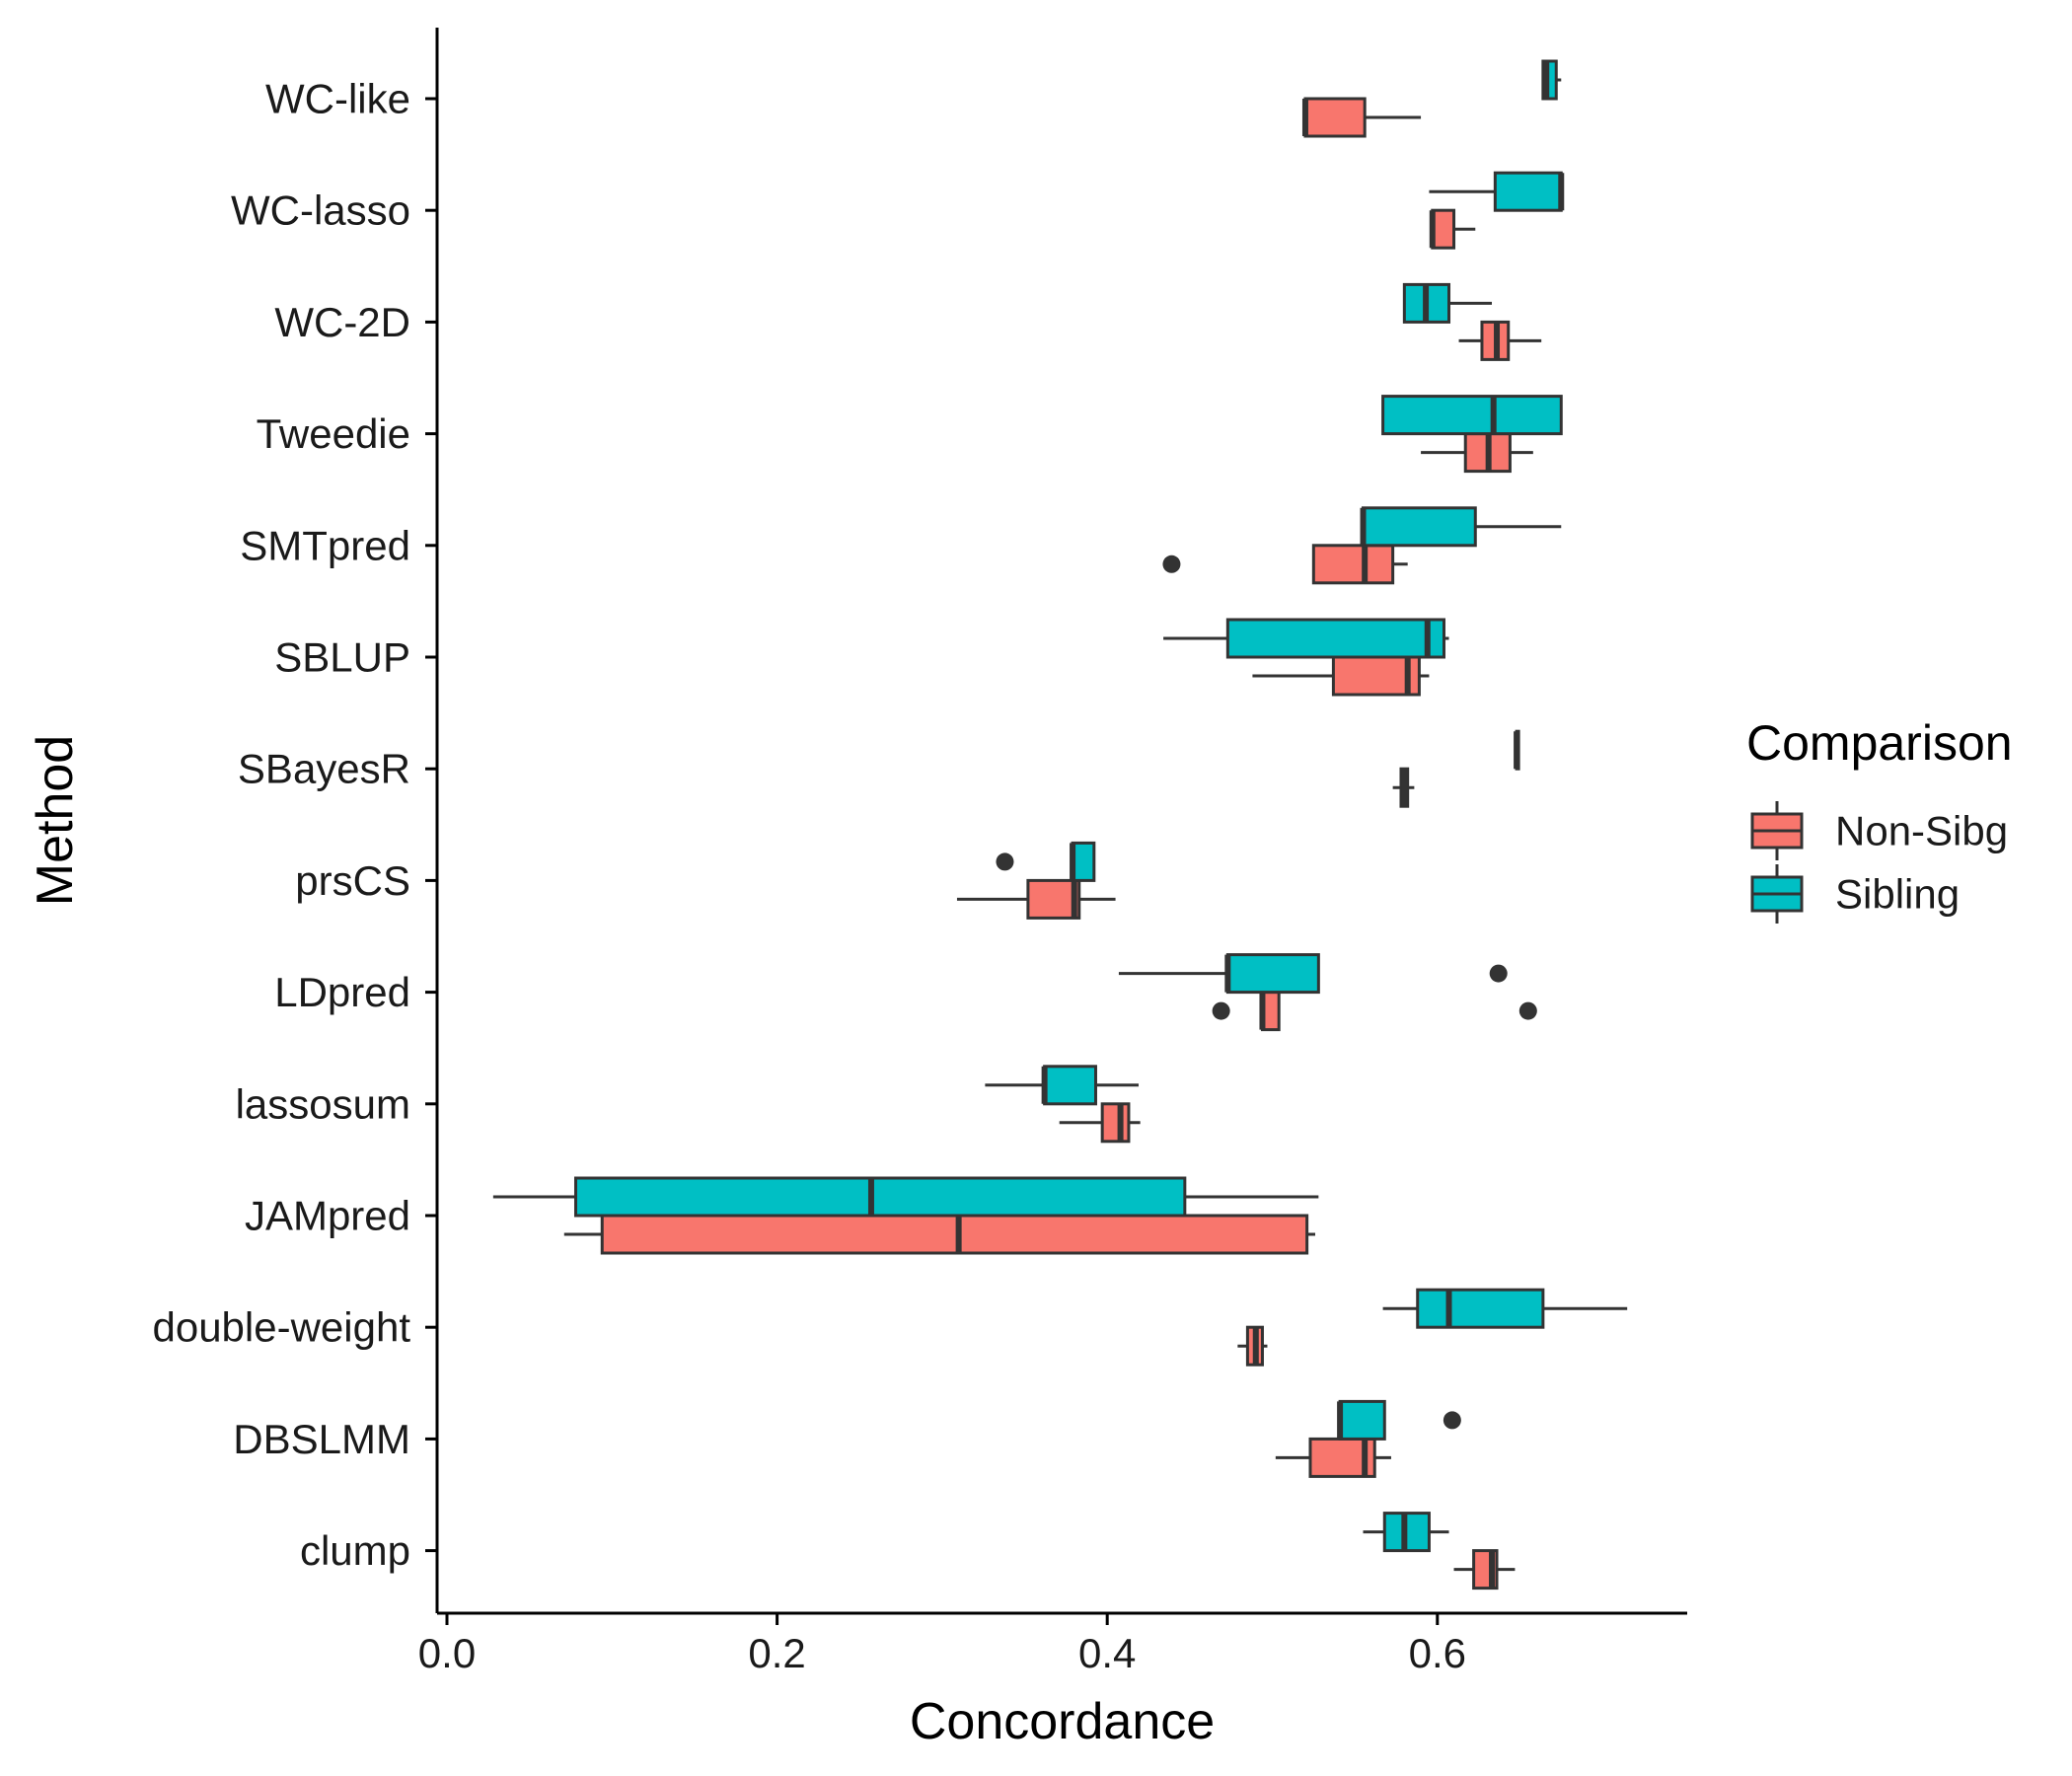 The image size is (2072, 1776). I want to click on y-tick-label: prsCS, so click(353, 881).